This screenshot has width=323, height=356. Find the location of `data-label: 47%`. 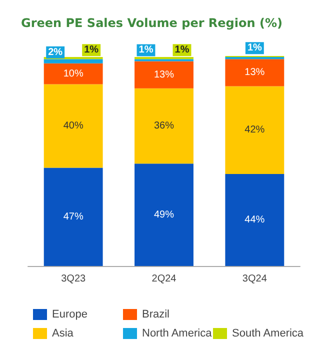

data-label: 47% is located at coordinates (73, 216).